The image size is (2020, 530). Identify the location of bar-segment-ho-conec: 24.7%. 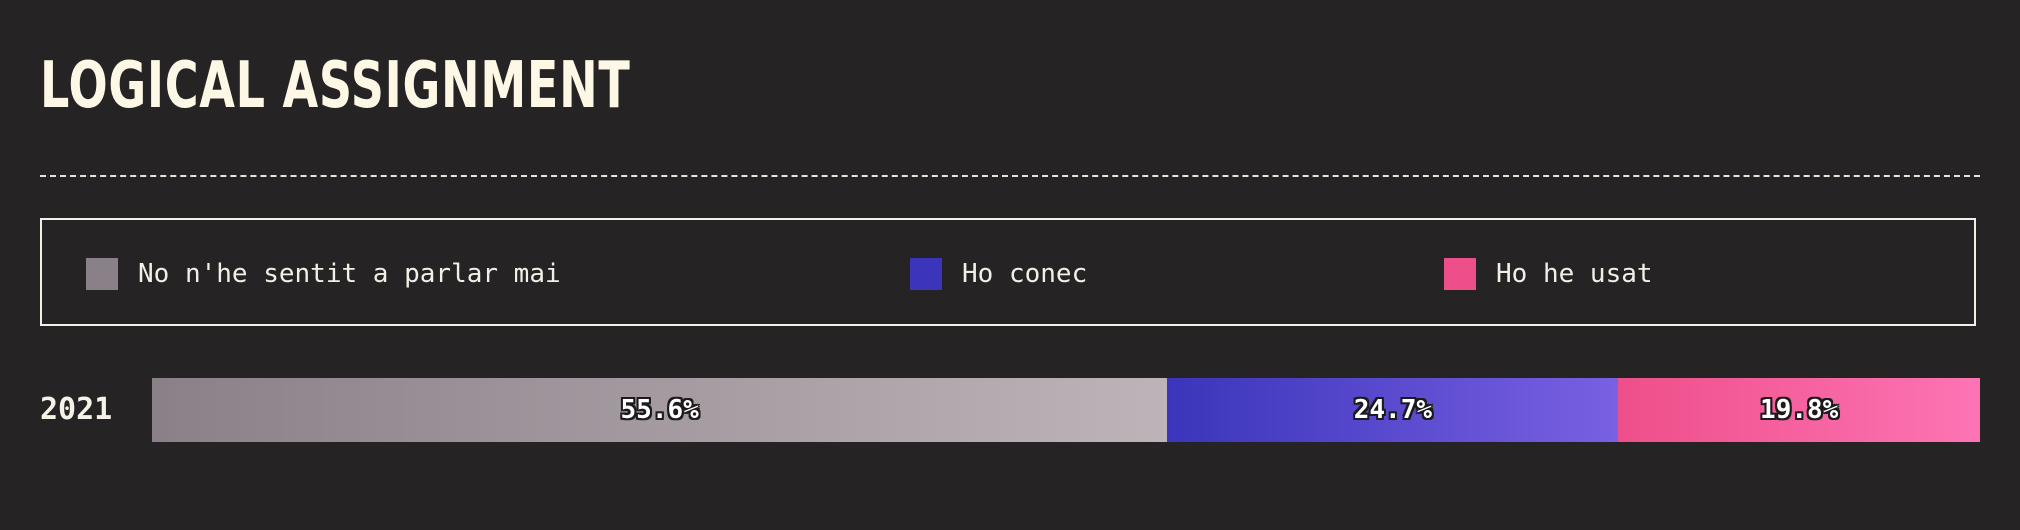
(1393, 410).